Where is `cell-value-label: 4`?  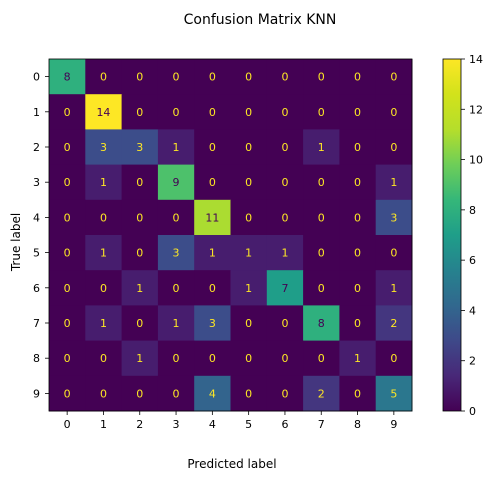
cell-value-label: 4 is located at coordinates (212, 393).